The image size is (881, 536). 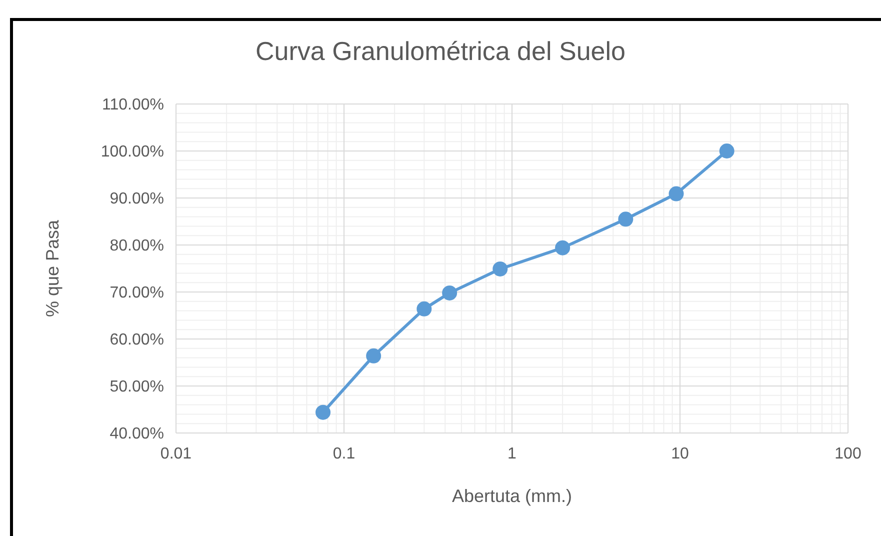 I want to click on y-tick-label: 80.00%, so click(x=137, y=246).